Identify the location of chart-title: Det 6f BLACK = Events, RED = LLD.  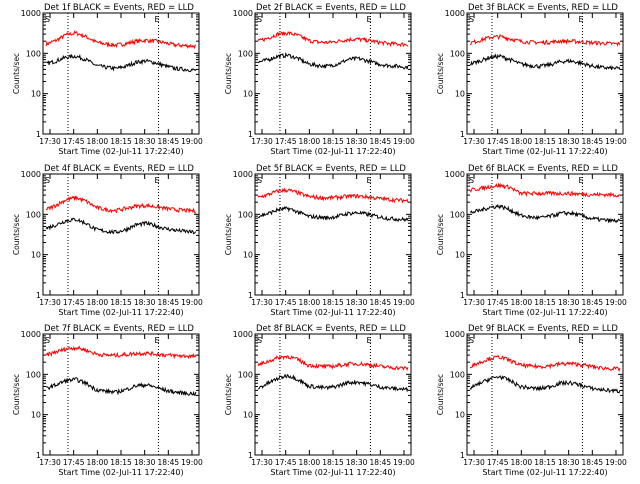
(543, 169).